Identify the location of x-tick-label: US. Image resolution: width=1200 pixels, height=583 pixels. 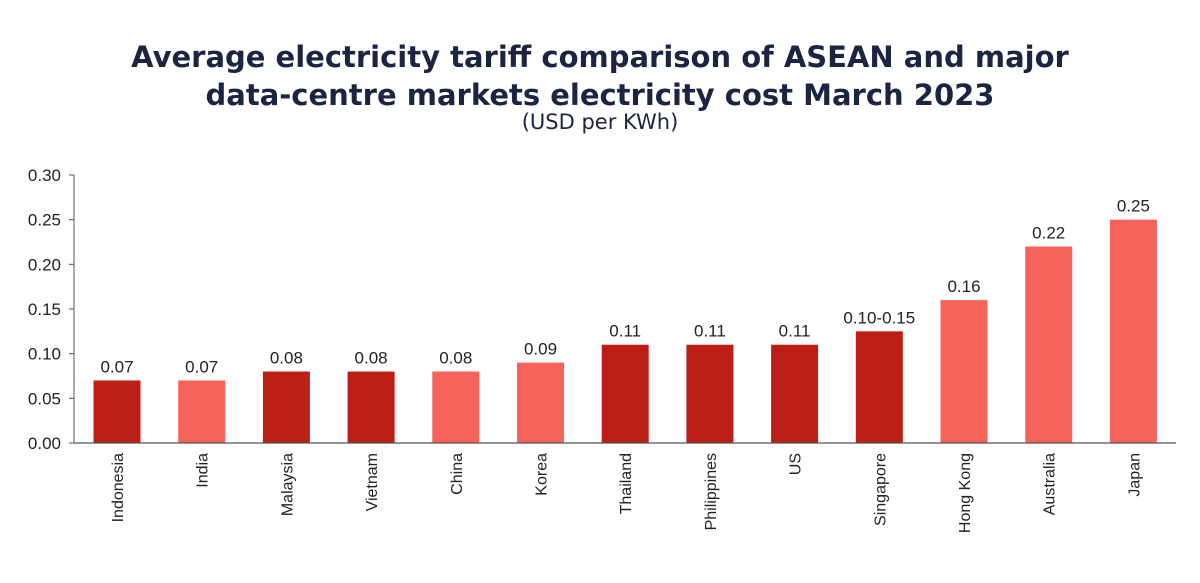
(796, 464).